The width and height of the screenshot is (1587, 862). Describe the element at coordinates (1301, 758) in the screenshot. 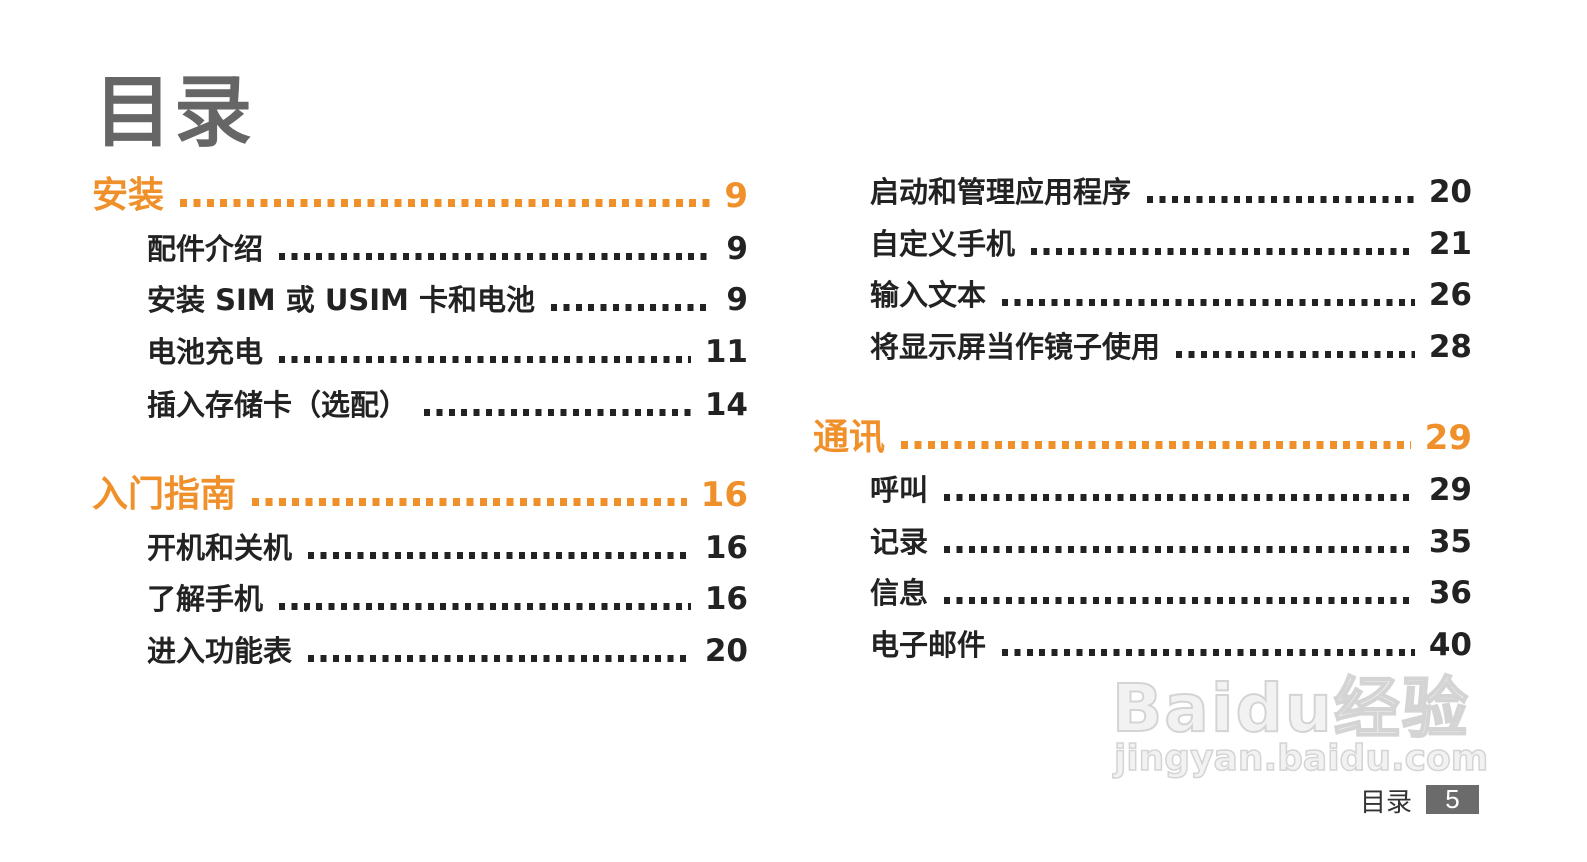

I see `watermark-url: jingyan.baidu.com` at that location.